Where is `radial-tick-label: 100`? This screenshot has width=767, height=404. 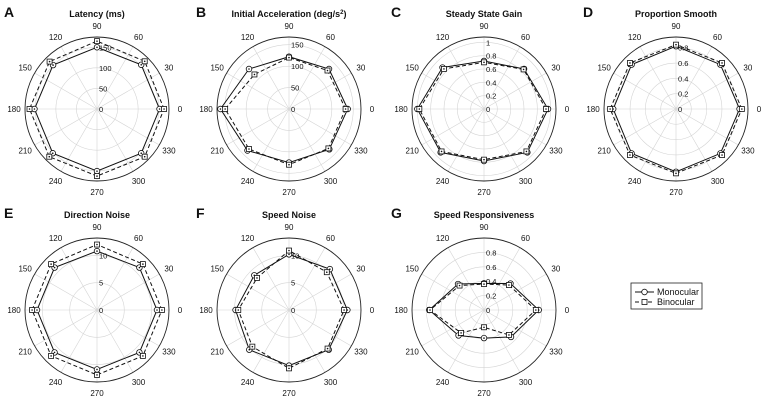
radial-tick-label: 100 is located at coordinates (105, 68).